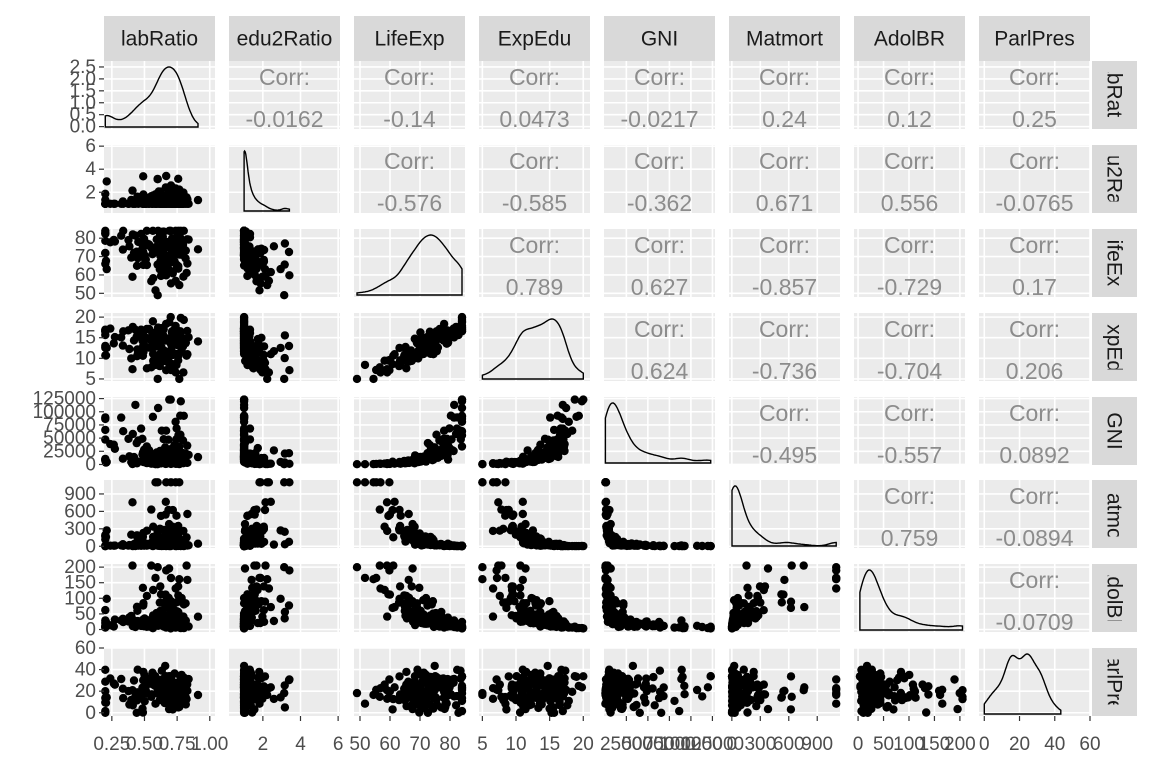  Describe the element at coordinates (534, 682) in the screenshot. I see `panel-ParlPres-ExpEdu` at that location.